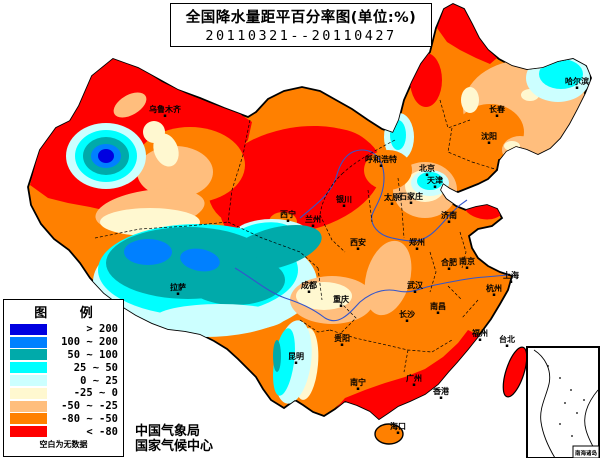 This screenshot has width=600, height=458. Describe the element at coordinates (398, 426) in the screenshot. I see `city-label: 海口` at that location.